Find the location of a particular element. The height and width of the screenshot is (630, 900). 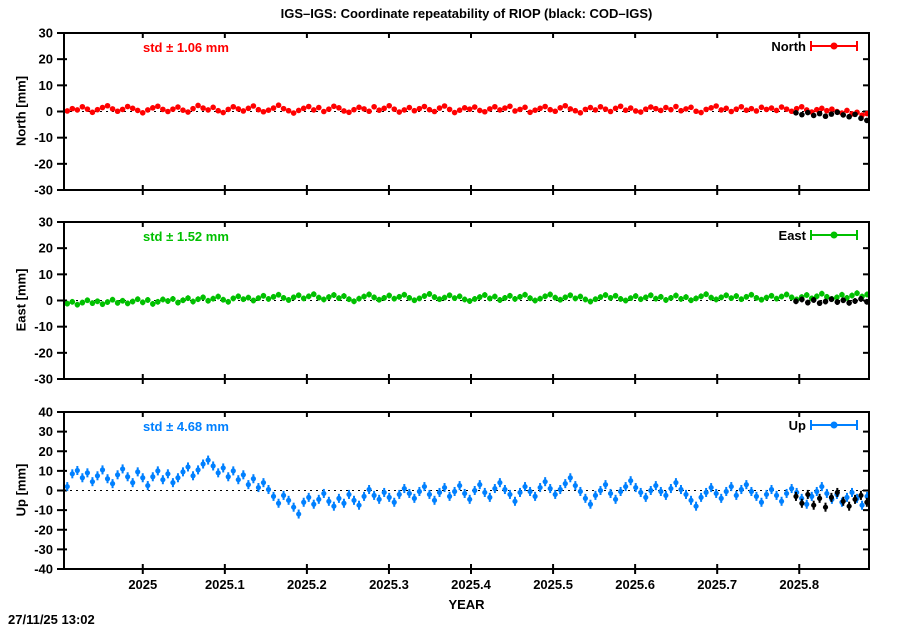

svg-text: -40 is located at coordinates (43, 569).